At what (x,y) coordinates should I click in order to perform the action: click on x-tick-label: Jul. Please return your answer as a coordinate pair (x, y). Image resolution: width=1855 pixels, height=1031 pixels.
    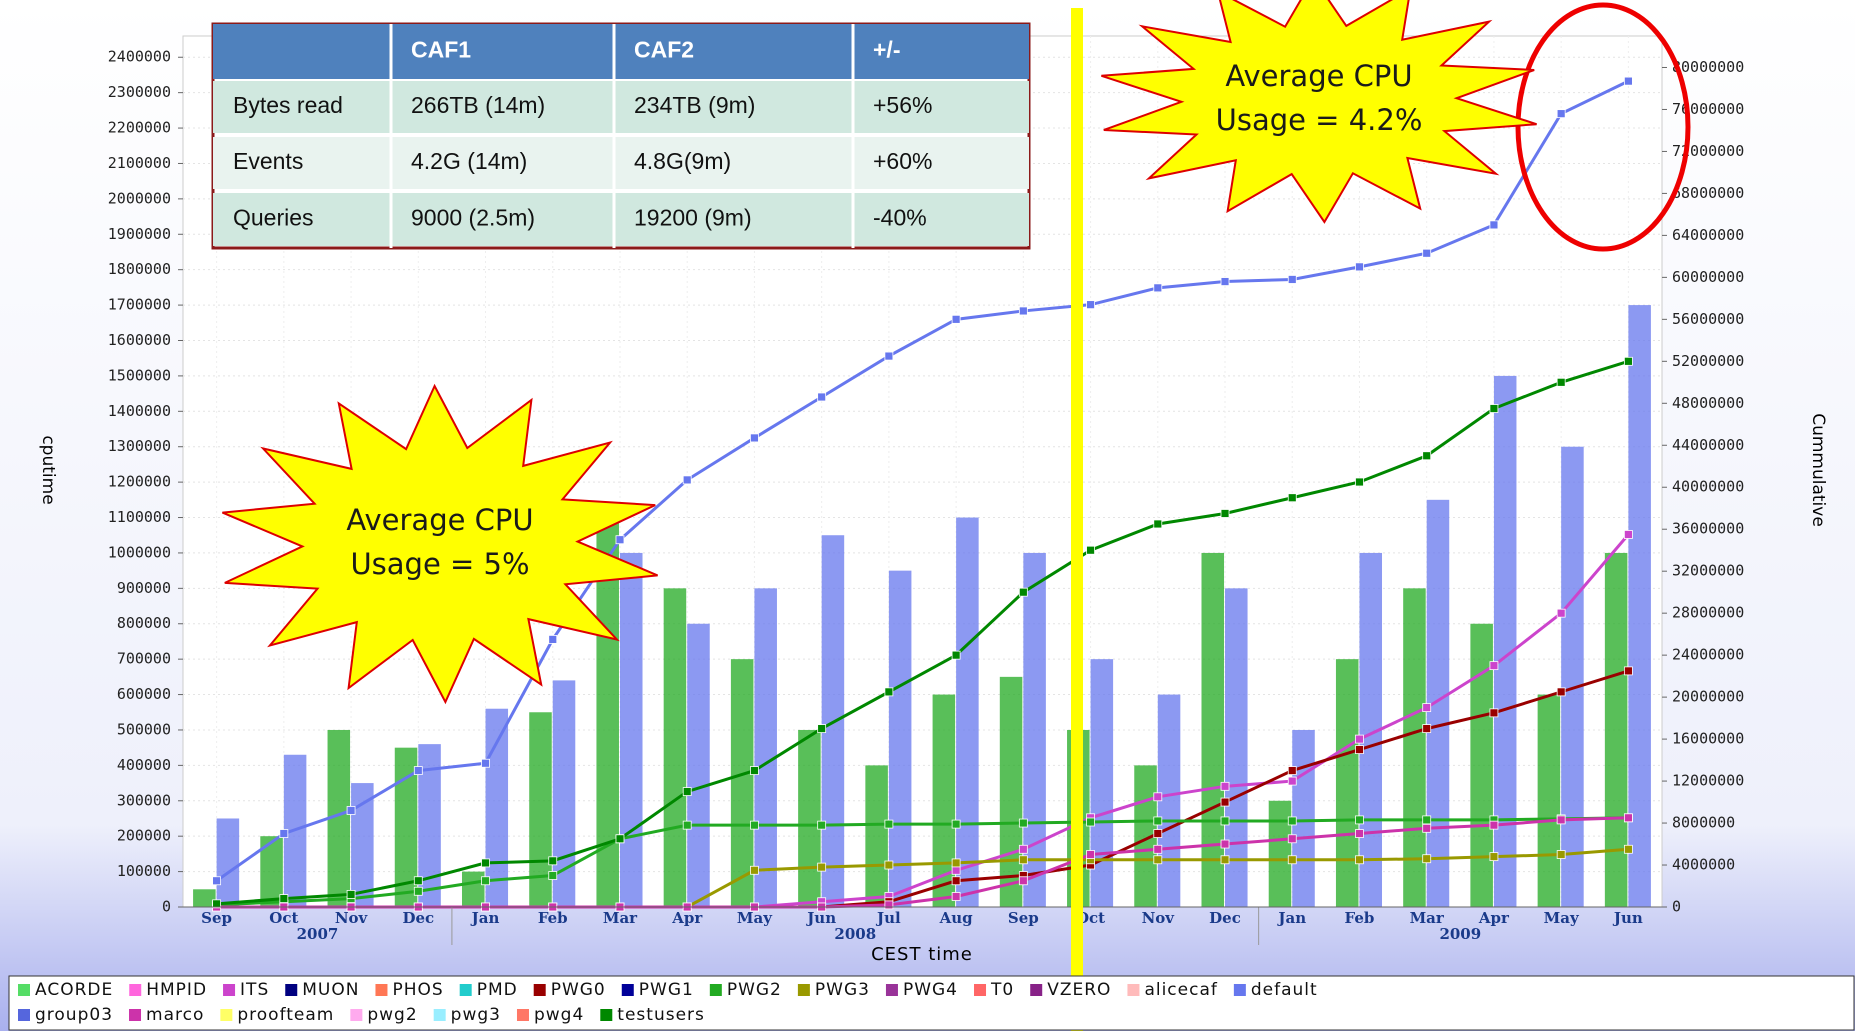
    Looking at the image, I should click on (888, 918).